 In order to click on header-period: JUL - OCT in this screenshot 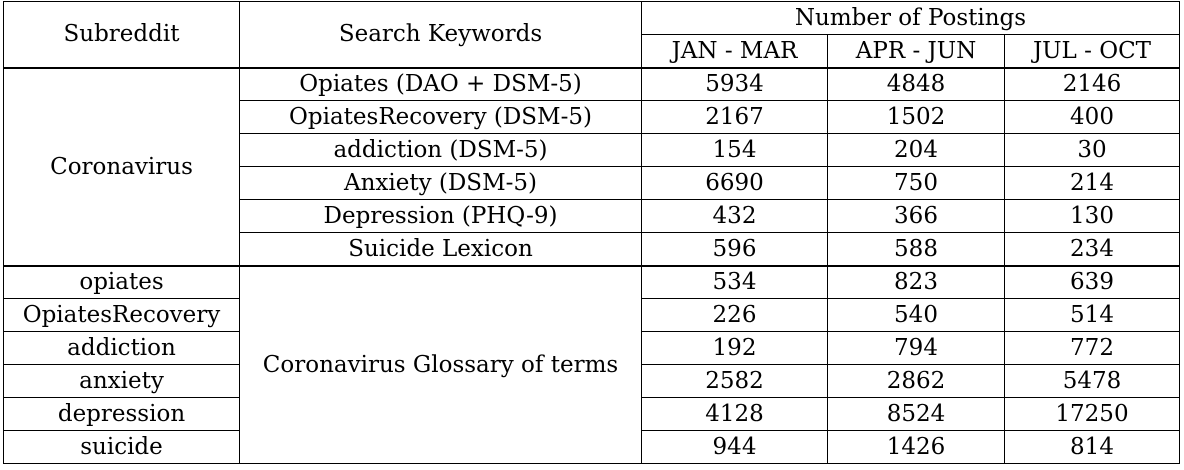, I will do `click(1092, 51)`.